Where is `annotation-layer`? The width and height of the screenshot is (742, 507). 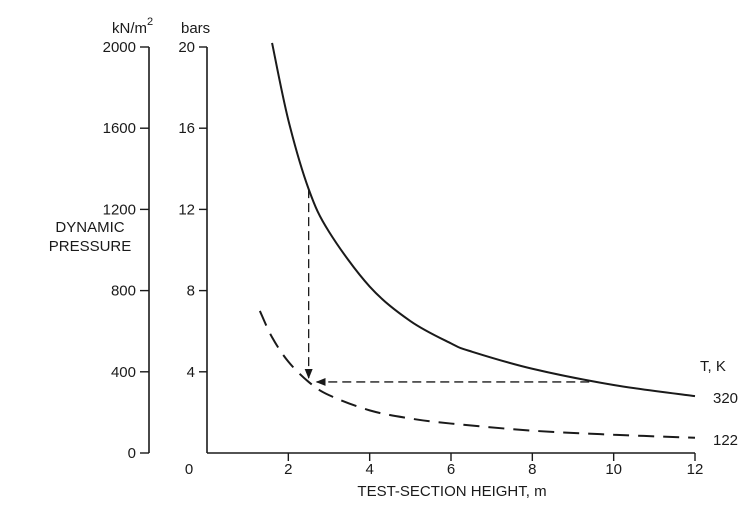
annotation-layer is located at coordinates (447, 287).